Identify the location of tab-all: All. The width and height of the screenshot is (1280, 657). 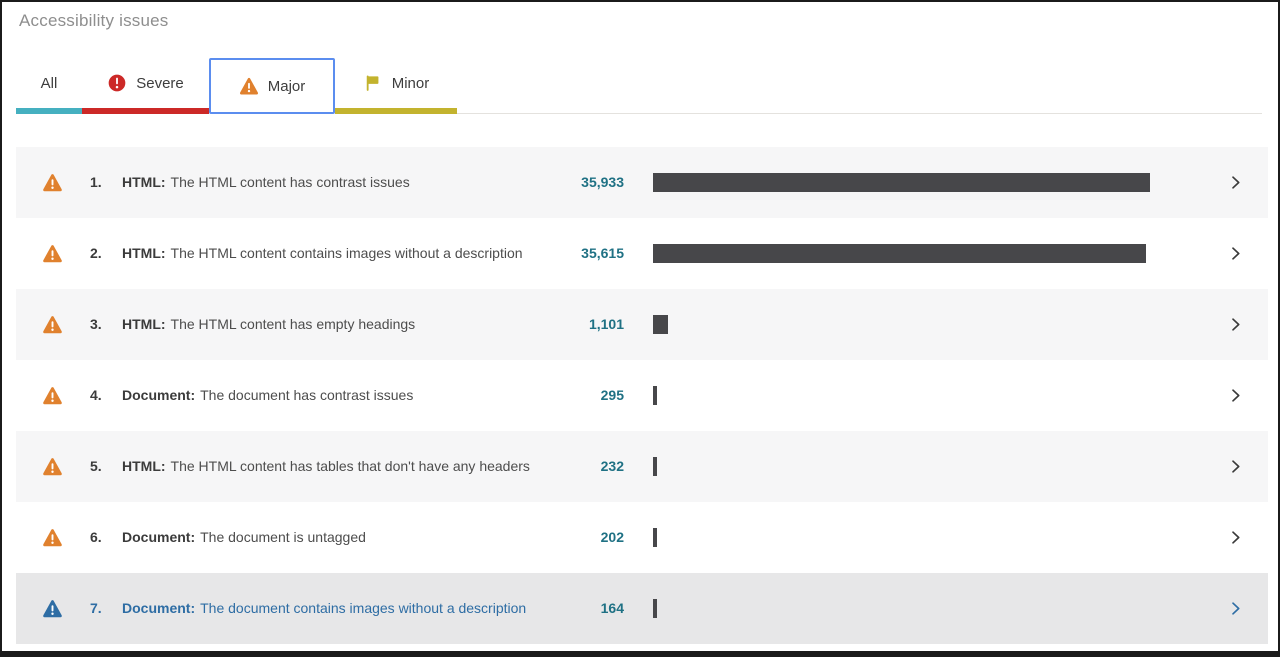
(49, 86).